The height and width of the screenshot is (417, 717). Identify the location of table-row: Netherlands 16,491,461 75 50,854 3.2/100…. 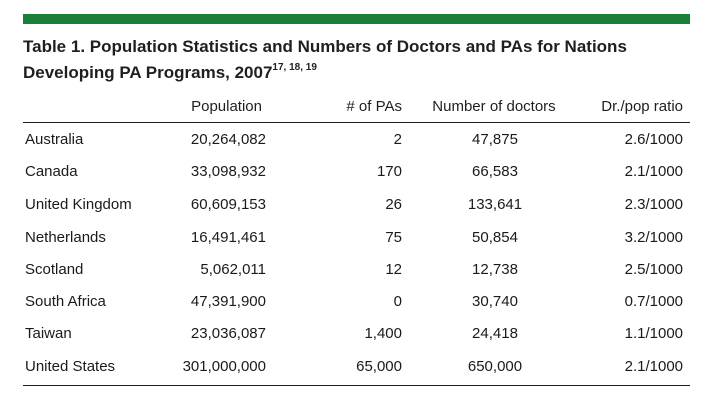
(358, 239).